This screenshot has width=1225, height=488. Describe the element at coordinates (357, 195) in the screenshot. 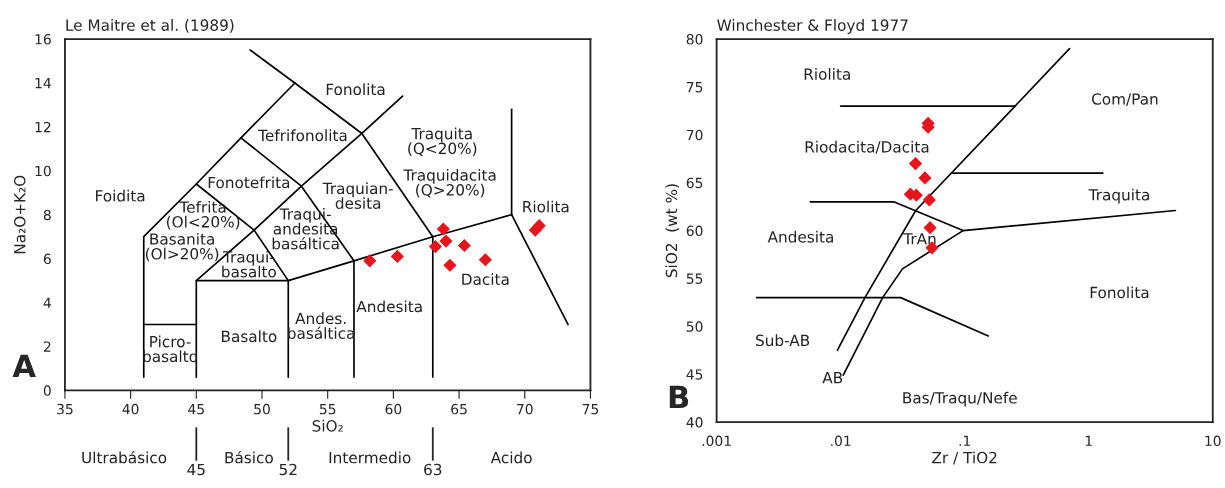

I see `annotation: Traquian- desita` at that location.